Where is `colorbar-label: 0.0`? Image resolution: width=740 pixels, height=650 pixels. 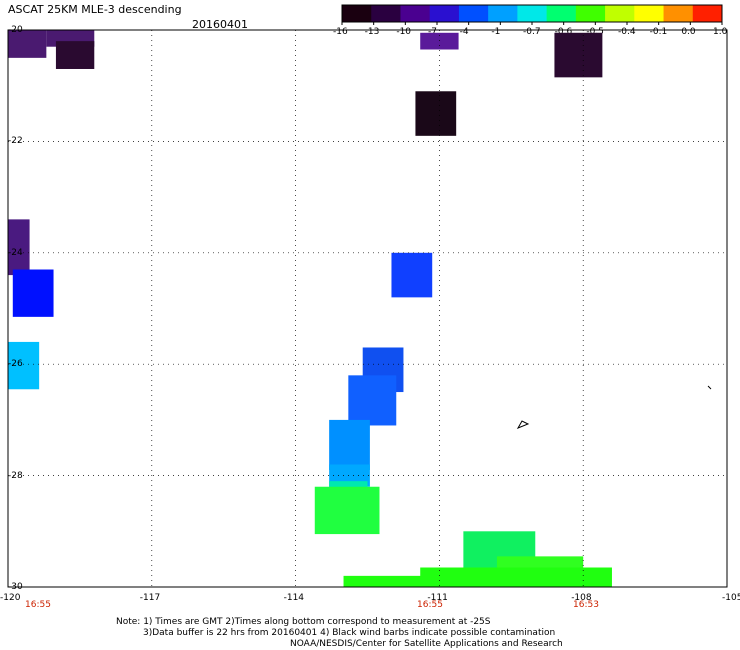 colorbar-label: 0.0 is located at coordinates (688, 32).